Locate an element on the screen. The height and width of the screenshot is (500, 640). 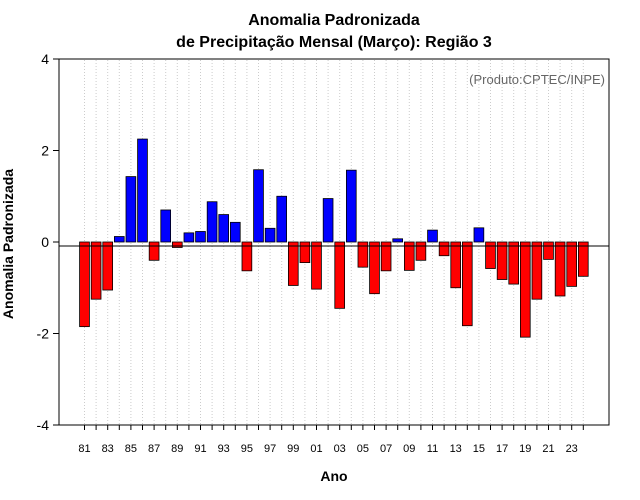
y-tick-label: 0 is located at coordinates (45, 242).